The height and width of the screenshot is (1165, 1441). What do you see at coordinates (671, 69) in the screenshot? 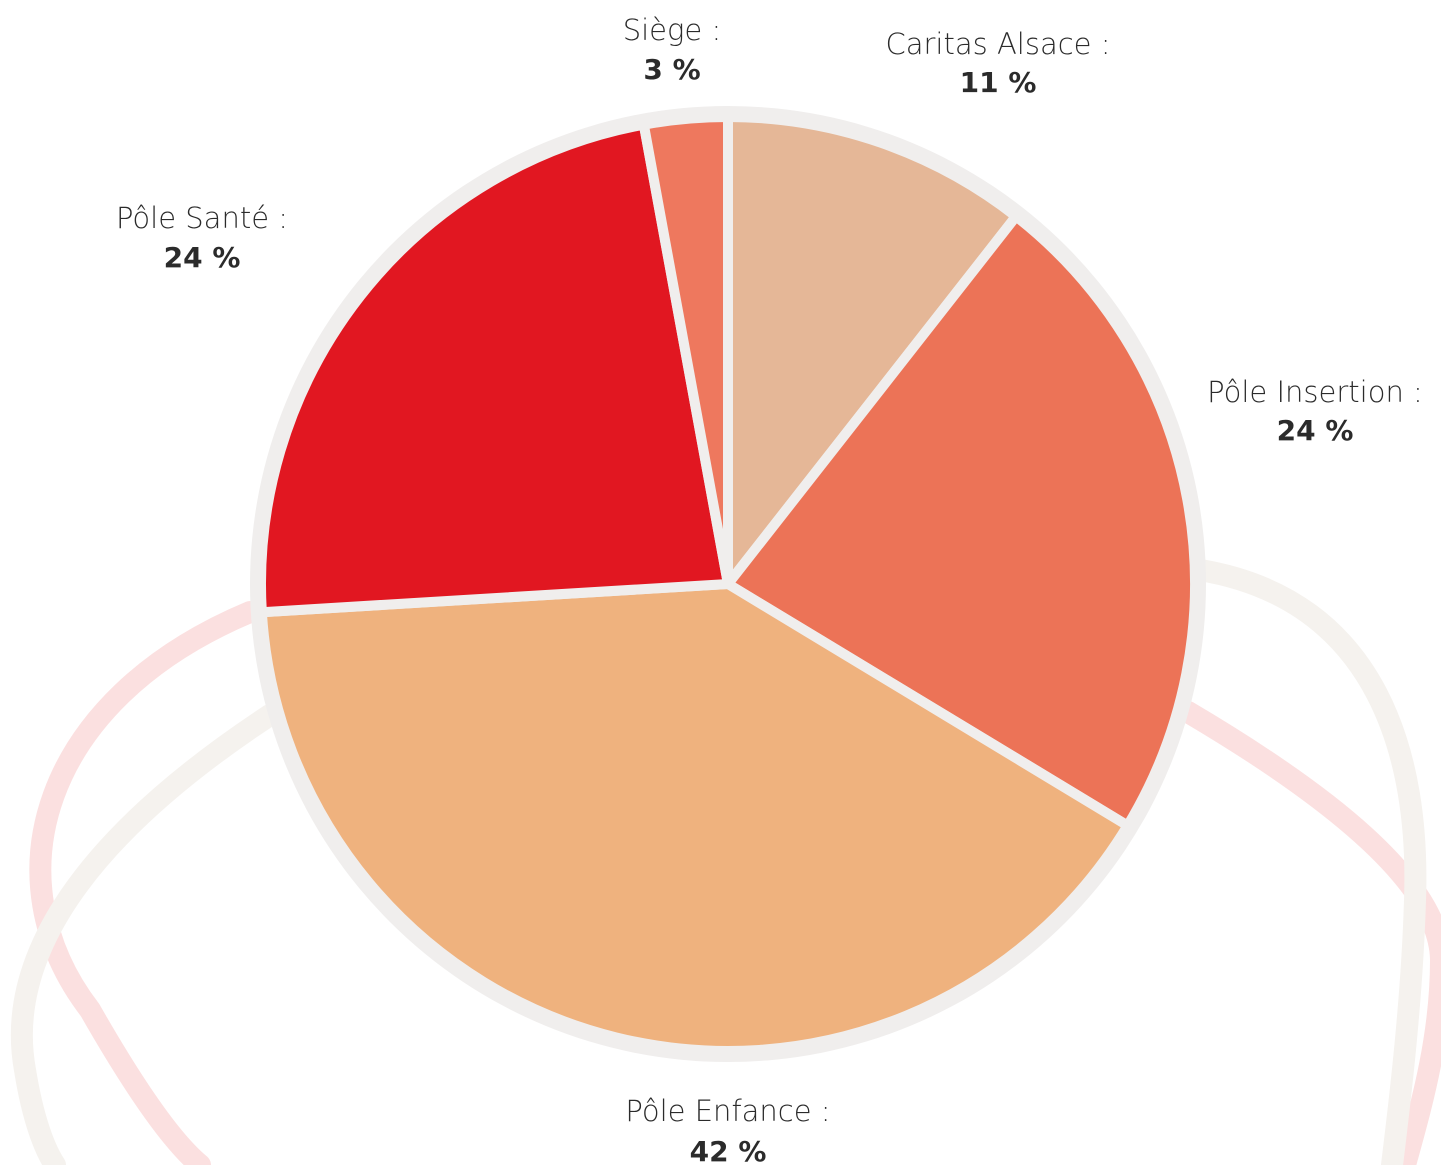
I see `slice-value-siege: 3 %` at bounding box center [671, 69].